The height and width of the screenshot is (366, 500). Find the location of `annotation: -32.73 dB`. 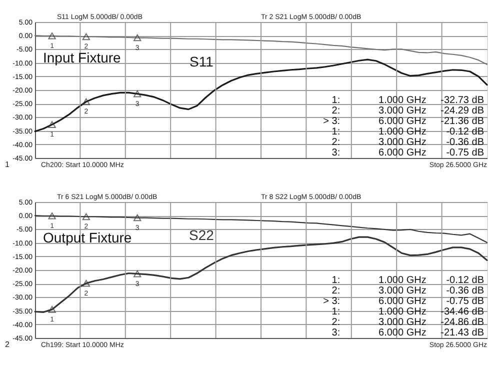

annotation: -32.73 dB is located at coordinates (462, 100).